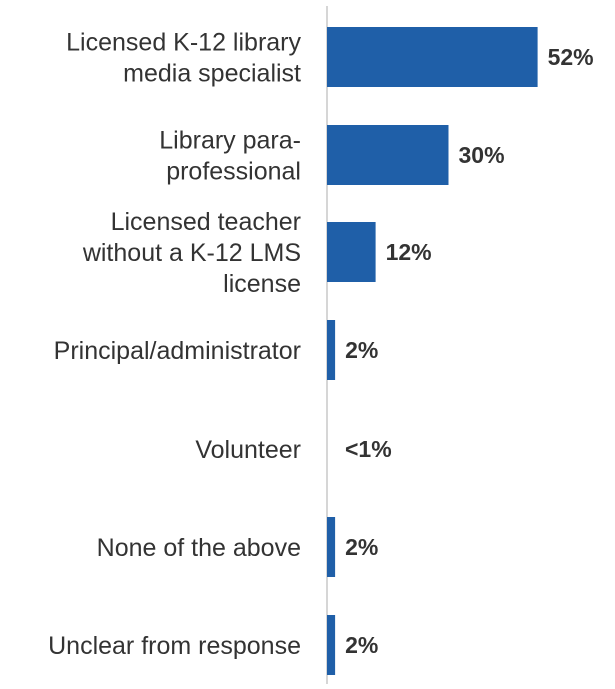 The height and width of the screenshot is (689, 615). What do you see at coordinates (361, 645) in the screenshot?
I see `value-label-6: 2%` at bounding box center [361, 645].